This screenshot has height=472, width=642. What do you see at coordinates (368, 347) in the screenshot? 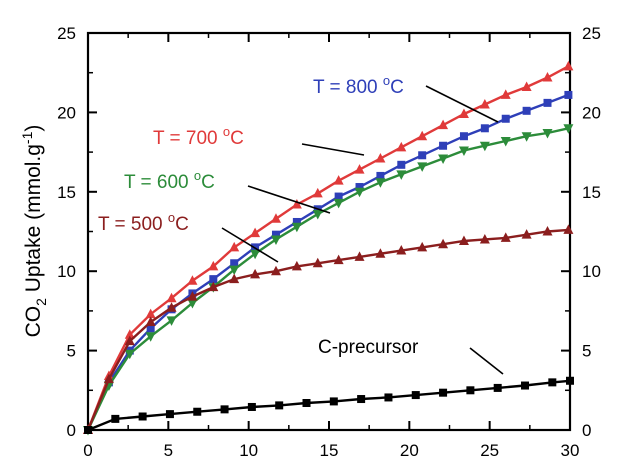
I see `series-label-main-4: C-precursor` at bounding box center [368, 347].